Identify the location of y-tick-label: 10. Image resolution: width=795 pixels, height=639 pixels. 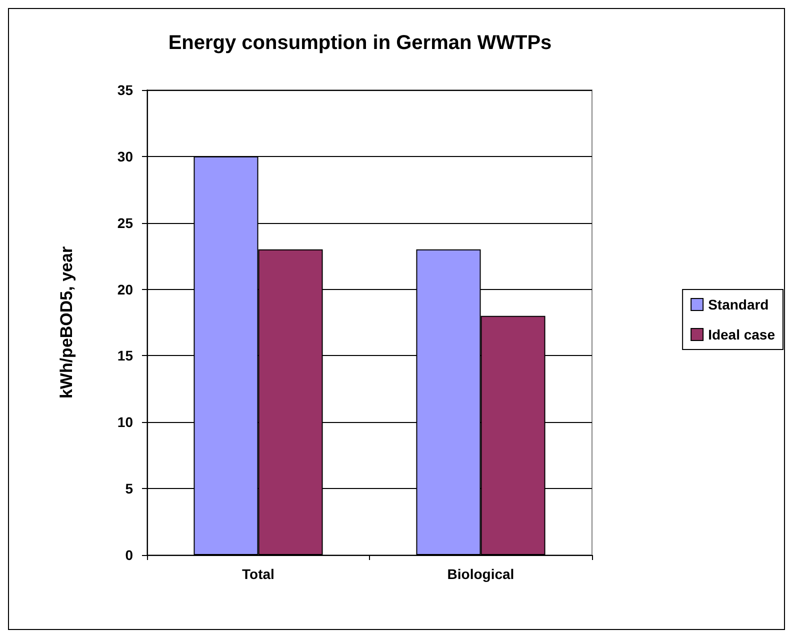
(125, 422).